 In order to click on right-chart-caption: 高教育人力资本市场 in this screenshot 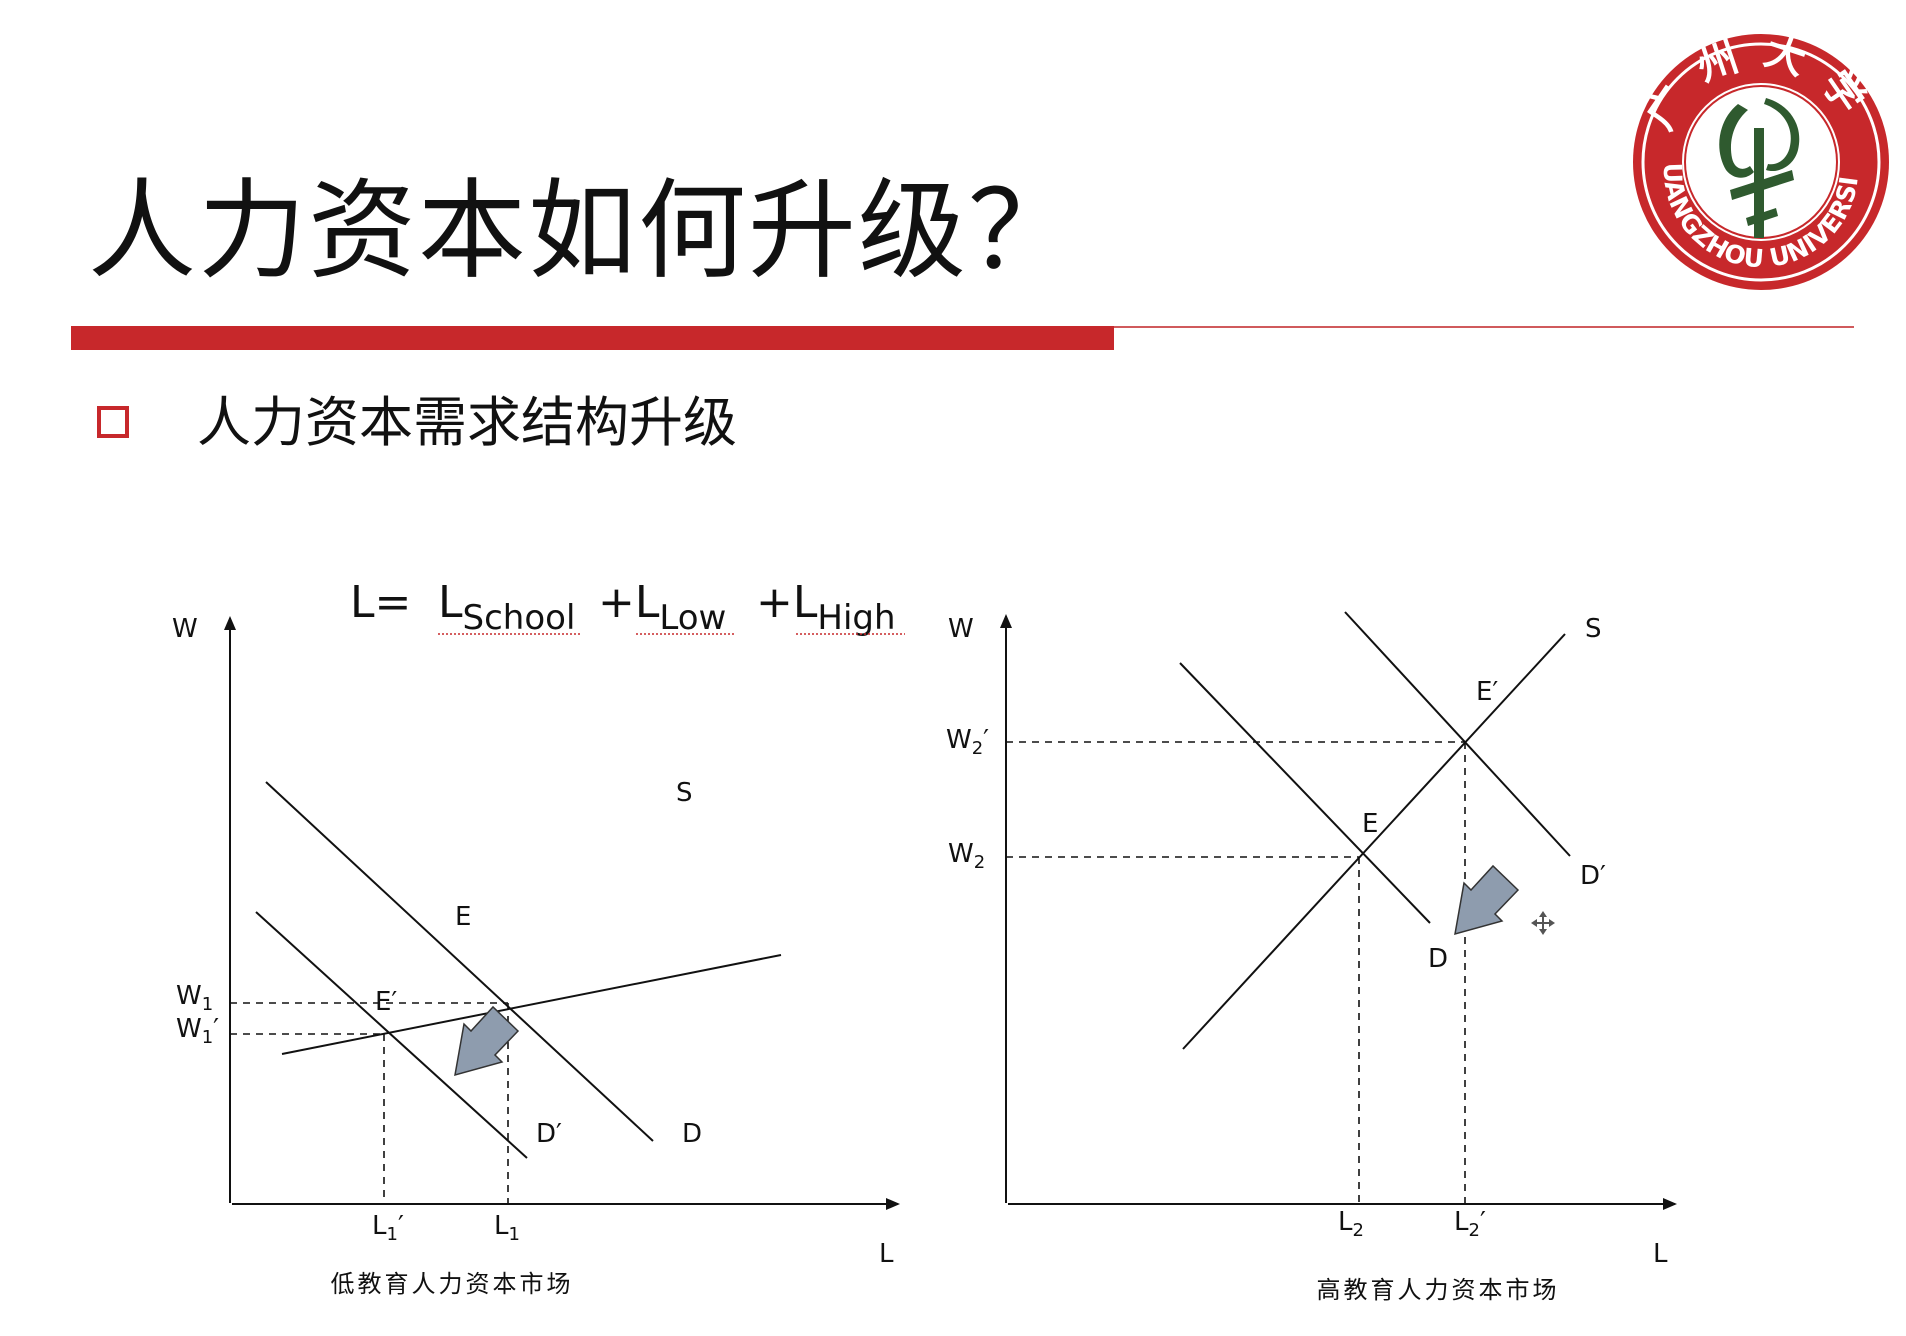, I will do `click(1438, 1290)`.